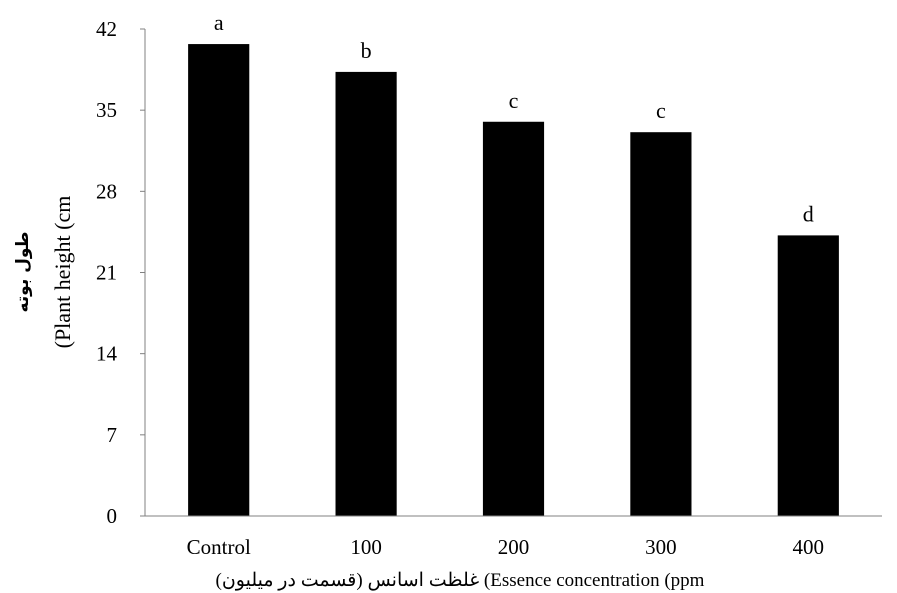 Image resolution: width=897 pixels, height=593 pixels. I want to click on y-axis-title-persian: طول بوته, so click(23, 271).